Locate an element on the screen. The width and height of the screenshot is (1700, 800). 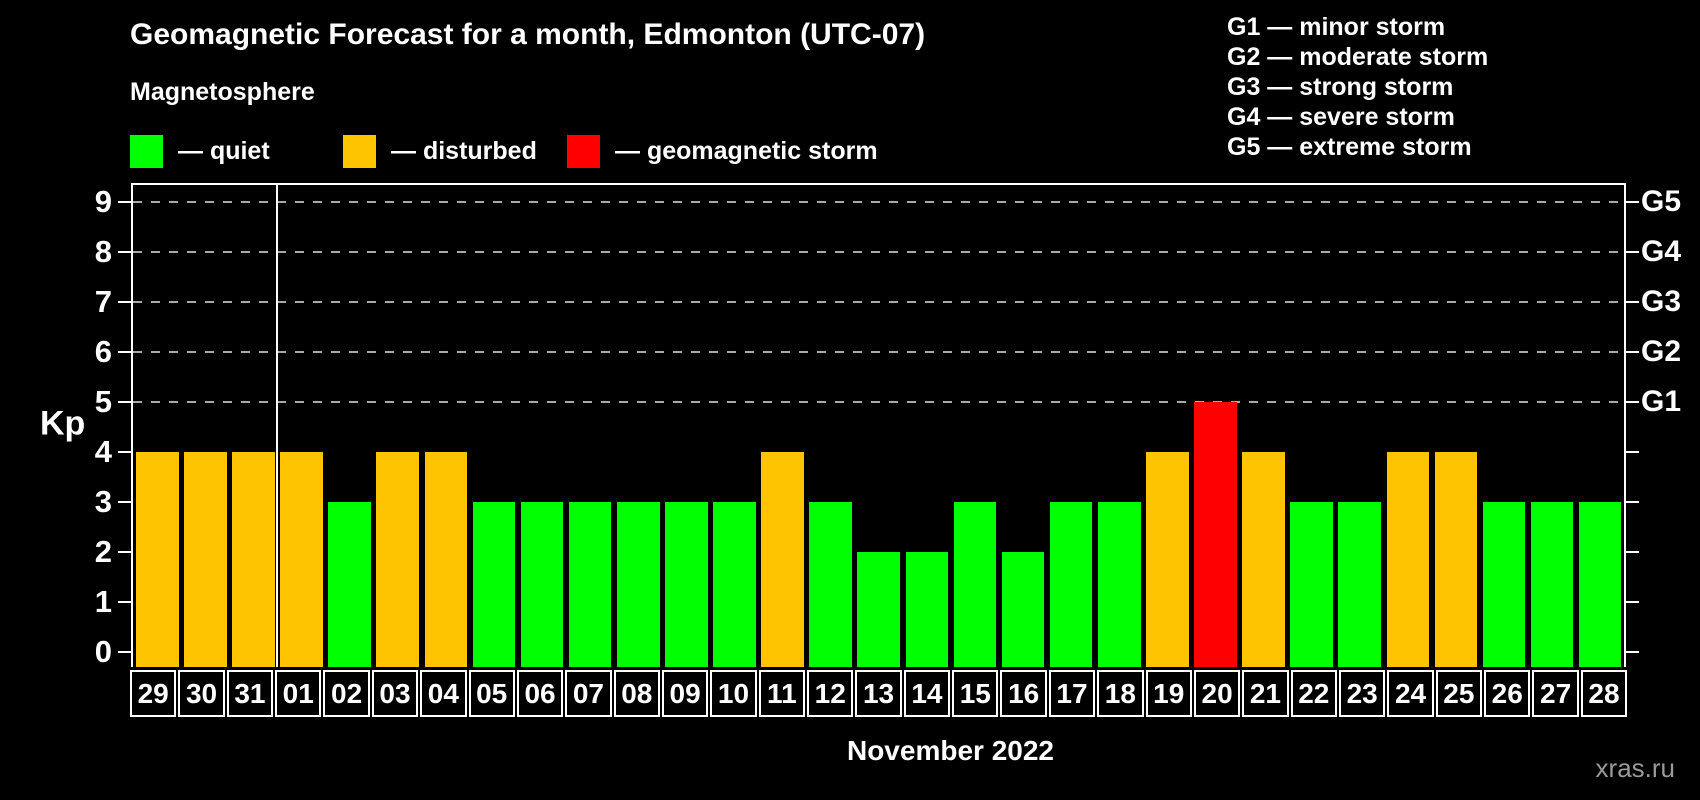
right-axis-label-g5: G5 is located at coordinates (1661, 201).